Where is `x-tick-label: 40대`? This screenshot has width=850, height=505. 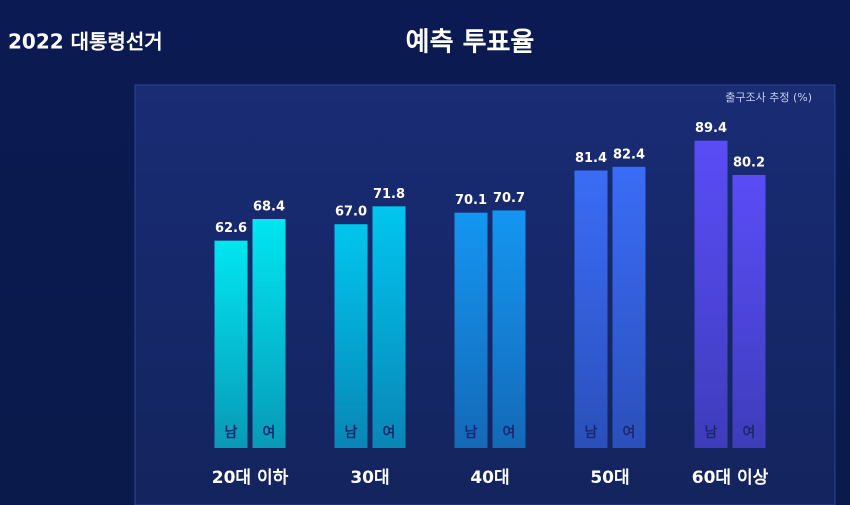
x-tick-label: 40대 is located at coordinates (489, 478).